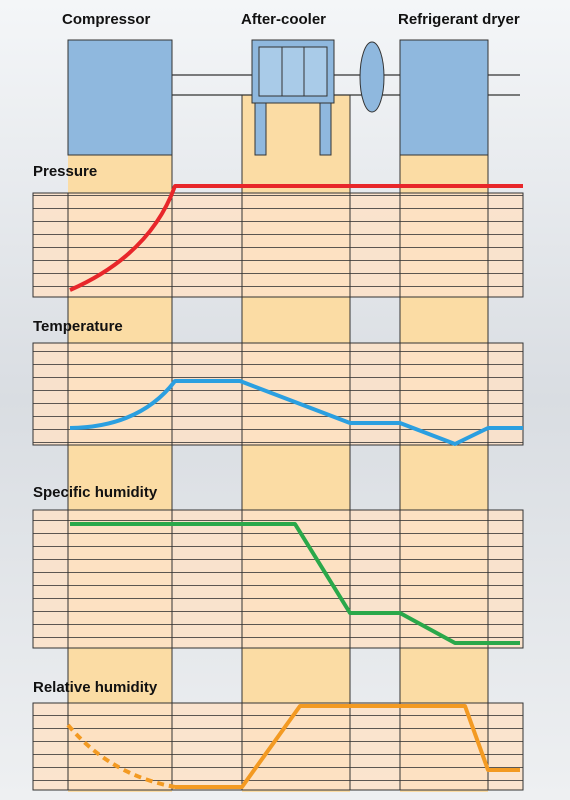 The image size is (570, 800). What do you see at coordinates (459, 19) in the screenshot?
I see `label: Refrigerant dryer` at bounding box center [459, 19].